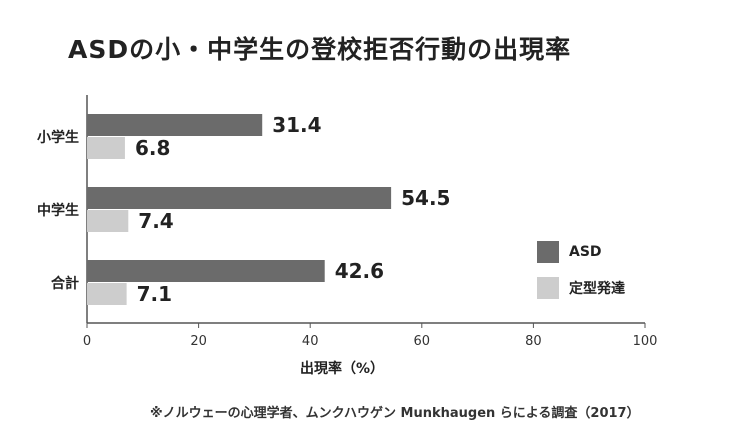 The width and height of the screenshot is (744, 445). Describe the element at coordinates (585, 252) in the screenshot. I see `legend-label-asd: ASD` at that location.